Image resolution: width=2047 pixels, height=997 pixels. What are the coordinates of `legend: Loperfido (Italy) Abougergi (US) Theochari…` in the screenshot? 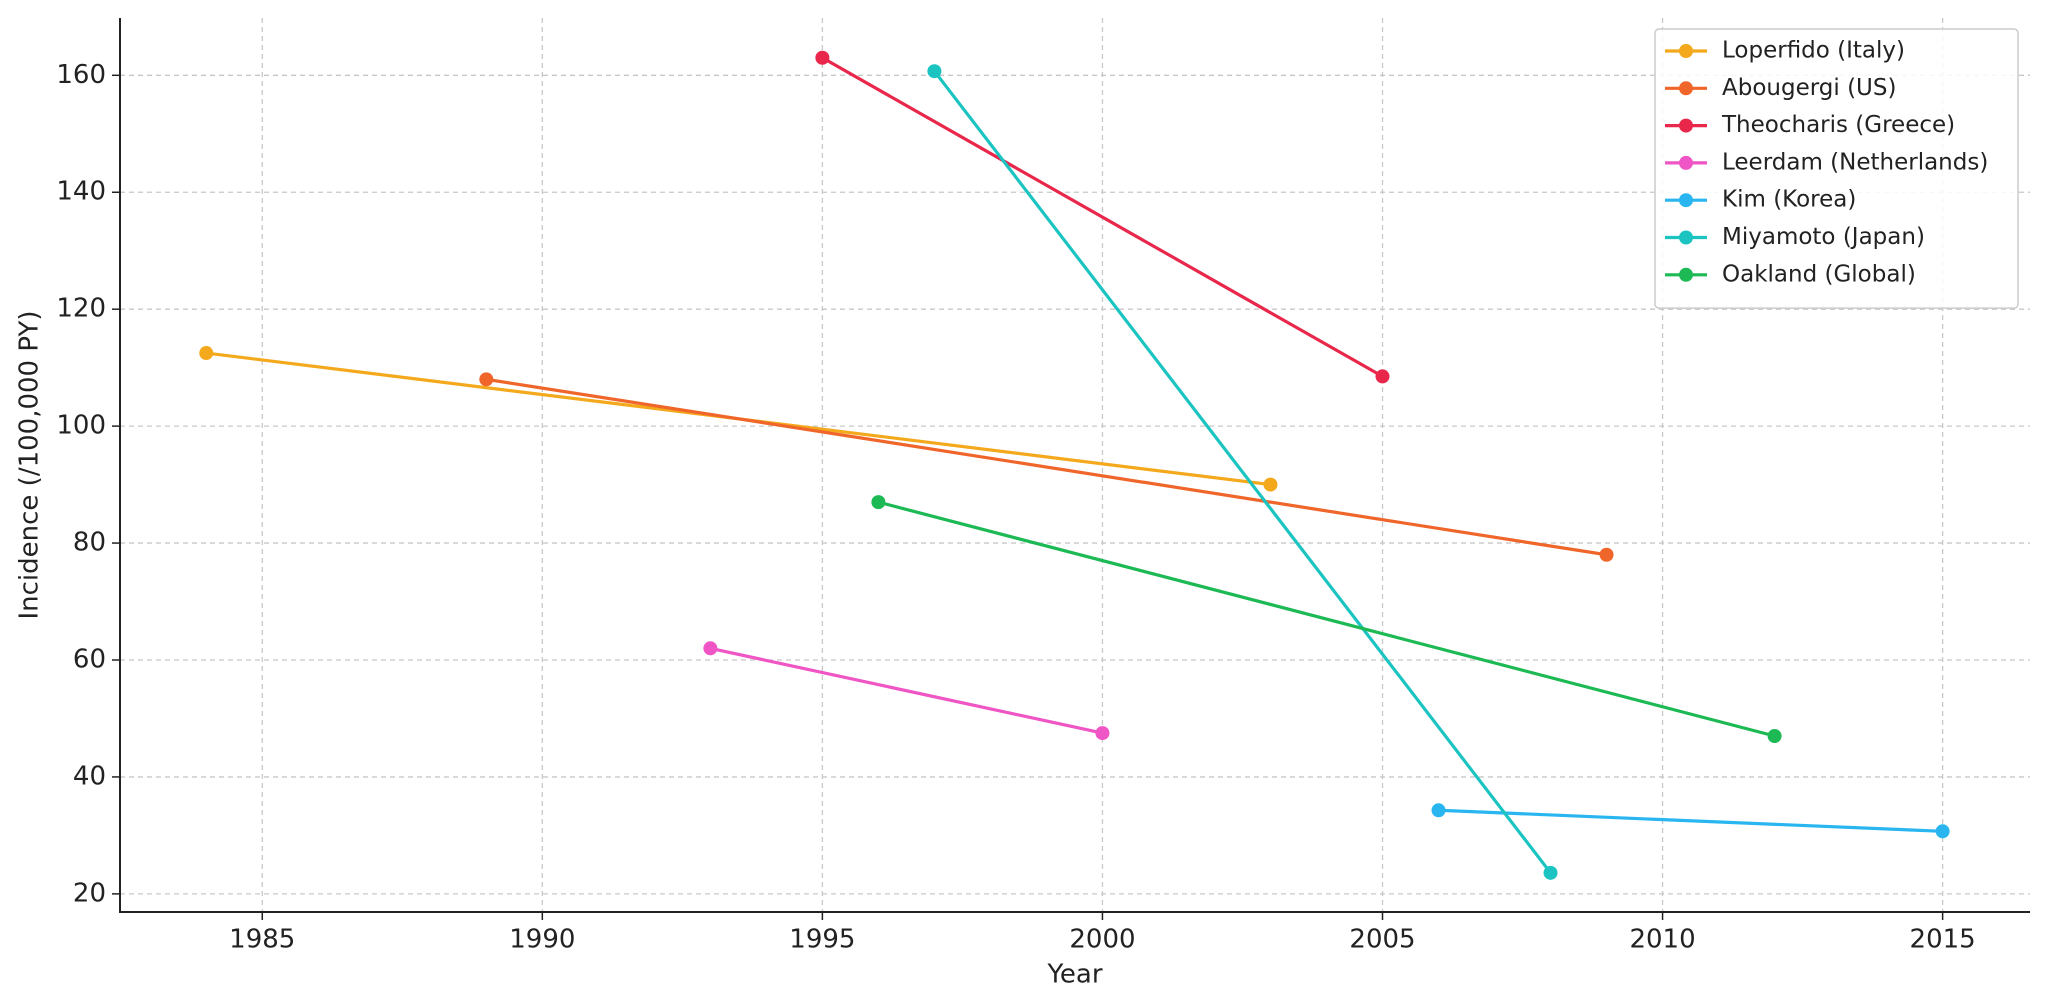 It's located at (1836, 168).